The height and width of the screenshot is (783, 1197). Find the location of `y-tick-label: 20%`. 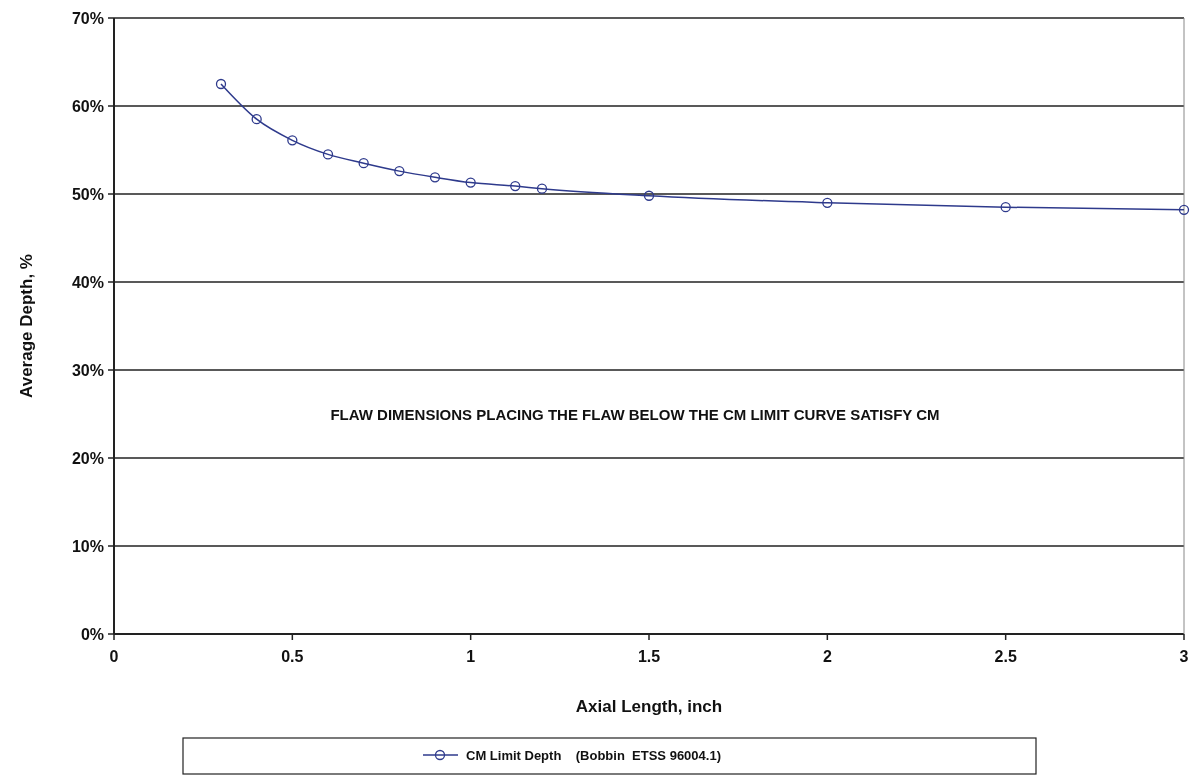

y-tick-label: 20% is located at coordinates (87, 458).